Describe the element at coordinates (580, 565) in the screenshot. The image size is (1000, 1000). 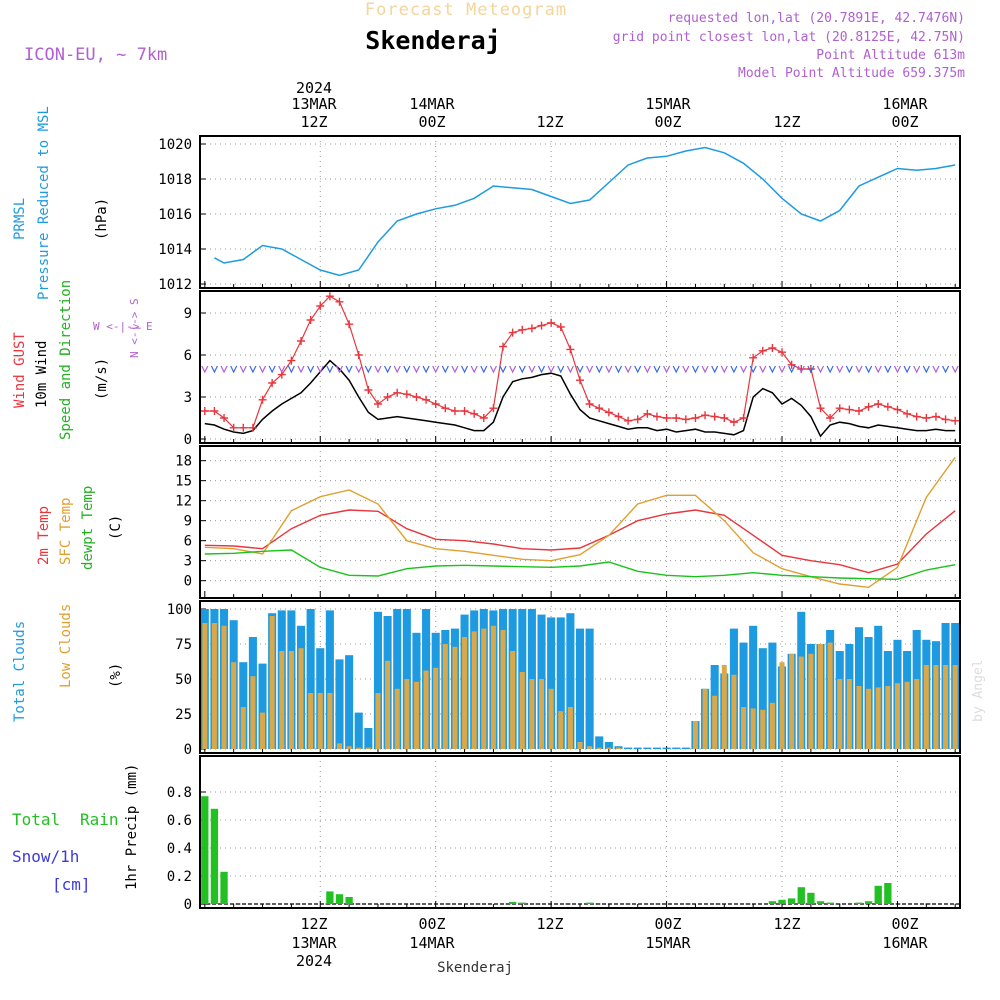
I see `dewpoint-series-line` at that location.